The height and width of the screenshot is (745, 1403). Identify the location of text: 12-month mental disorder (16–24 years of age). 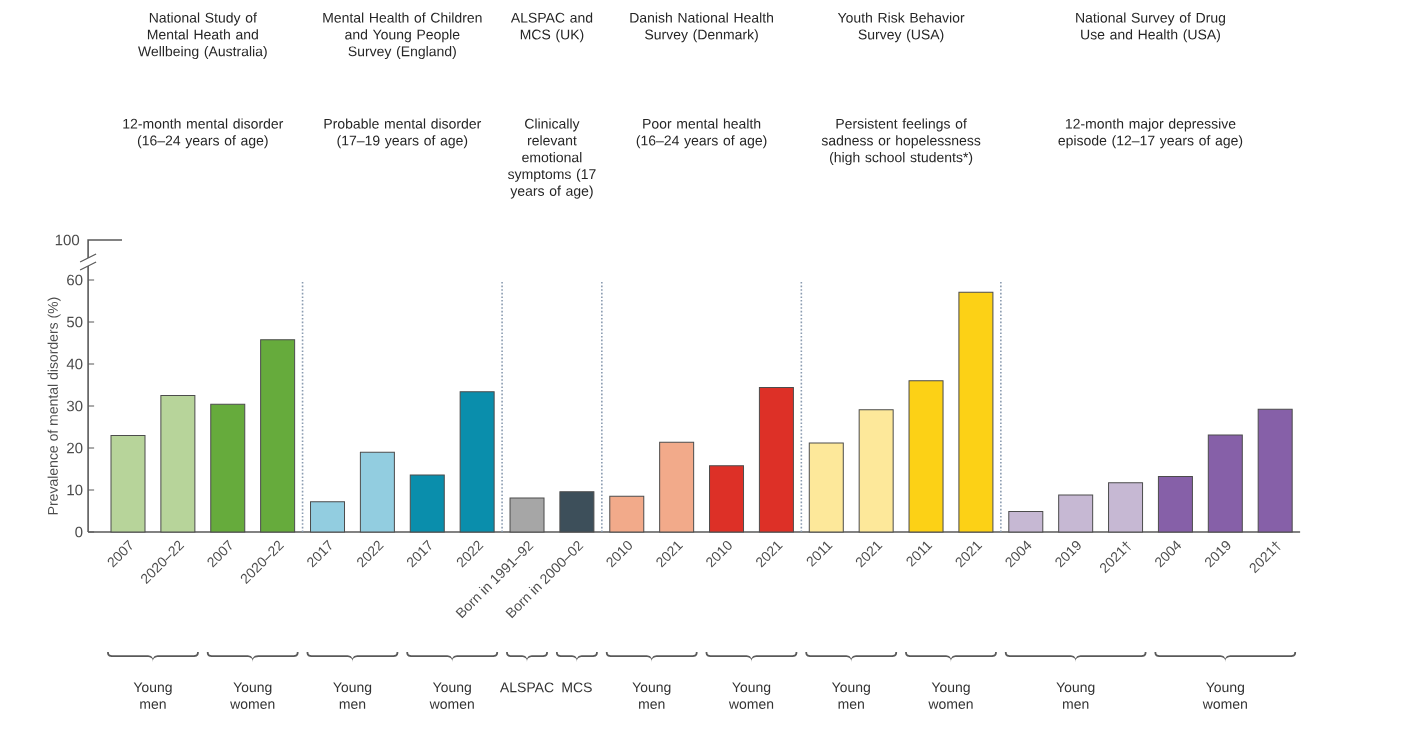
(203, 133).